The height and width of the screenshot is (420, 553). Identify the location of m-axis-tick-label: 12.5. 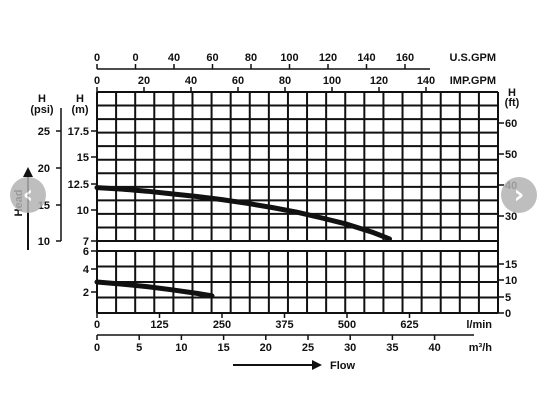
(78, 185).